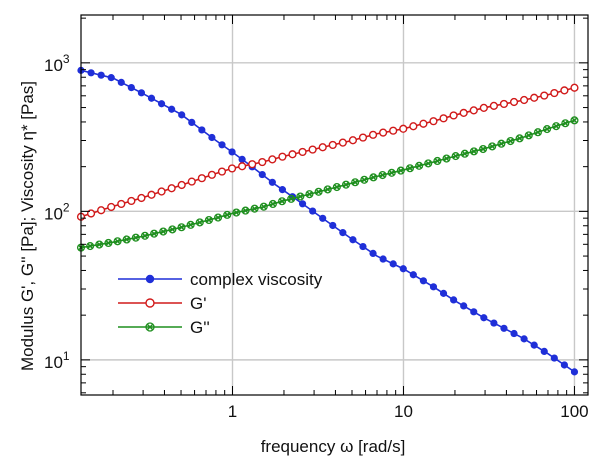 The height and width of the screenshot is (467, 600). I want to click on legend-label: G'', so click(200, 327).